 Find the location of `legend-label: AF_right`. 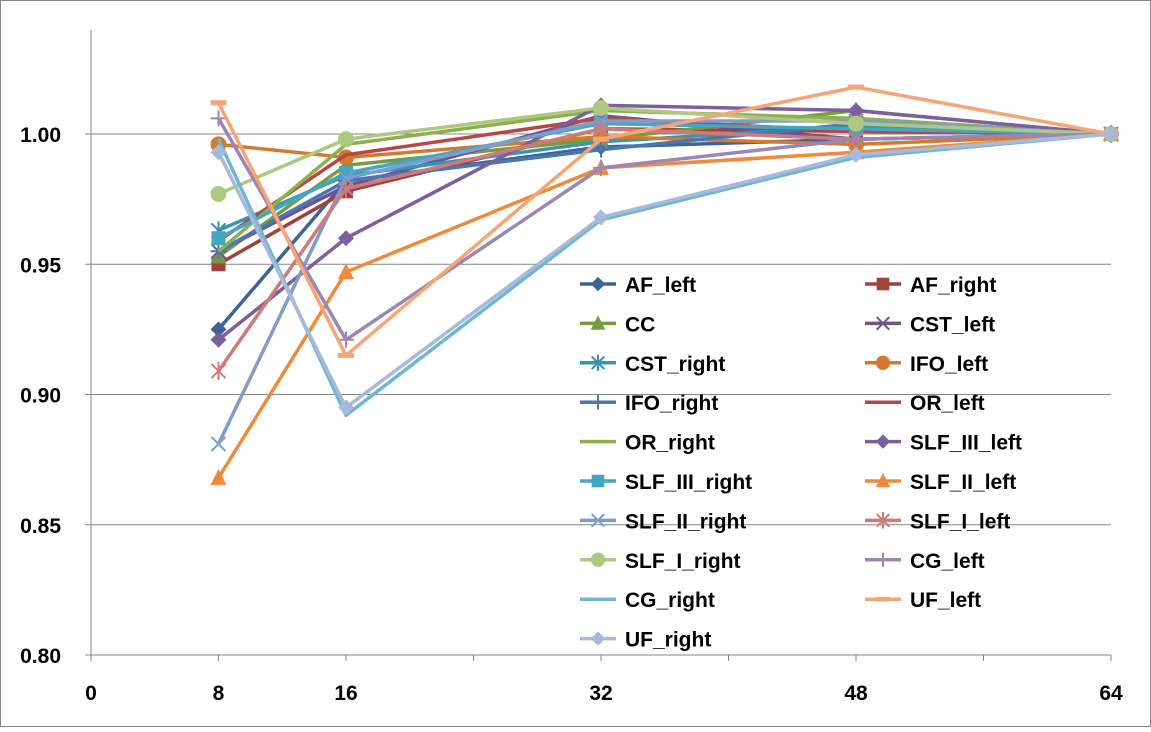

legend-label: AF_right is located at coordinates (953, 285).